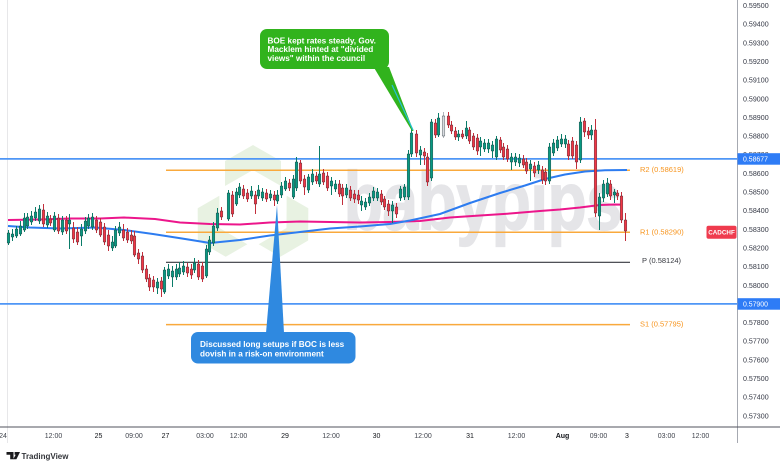 This screenshot has height=467, width=780. I want to click on svg-text: R2 (0.58619), so click(662, 169).